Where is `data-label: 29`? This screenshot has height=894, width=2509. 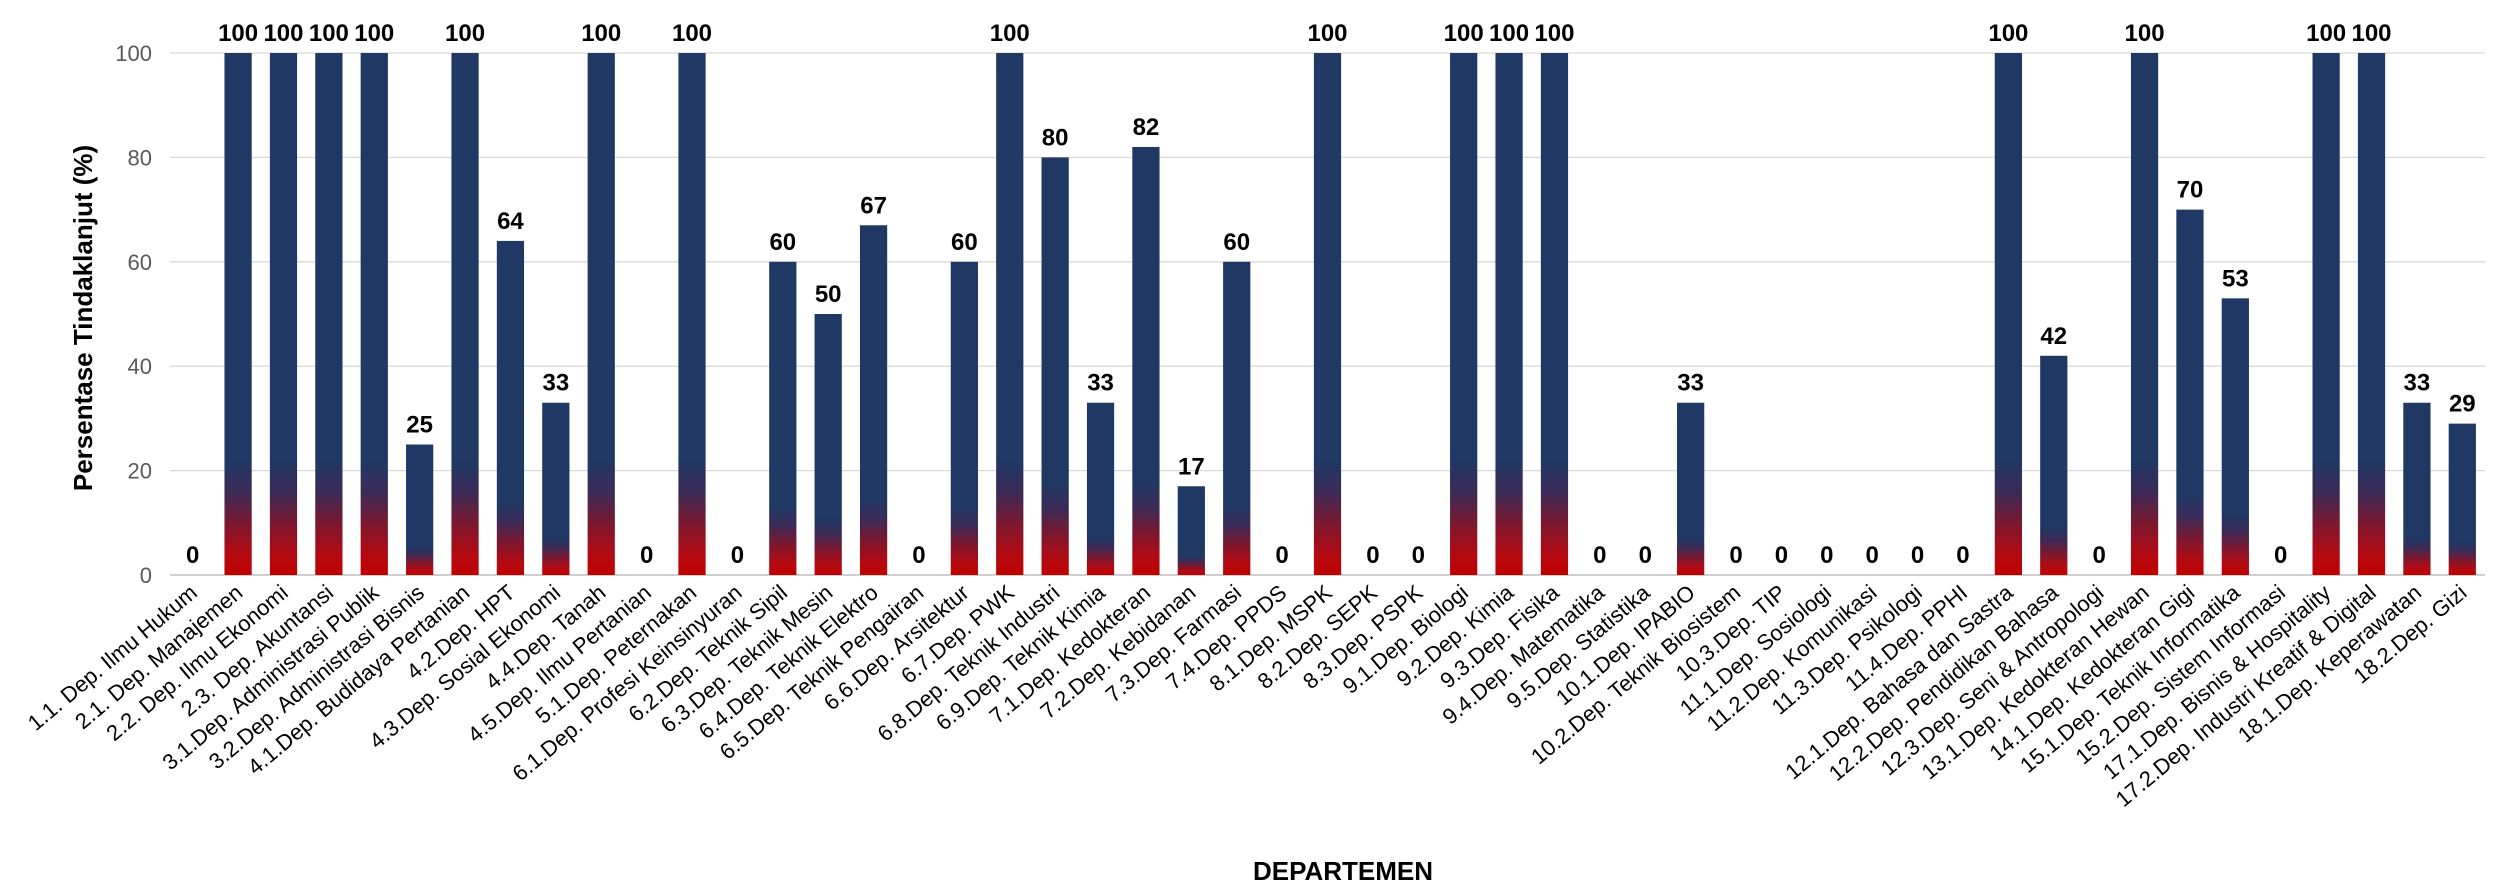 data-label: 29 is located at coordinates (2462, 404).